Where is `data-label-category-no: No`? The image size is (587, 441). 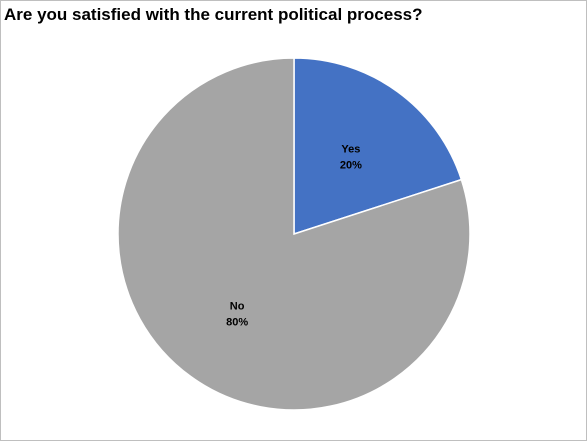 data-label-category-no: No is located at coordinates (237, 306).